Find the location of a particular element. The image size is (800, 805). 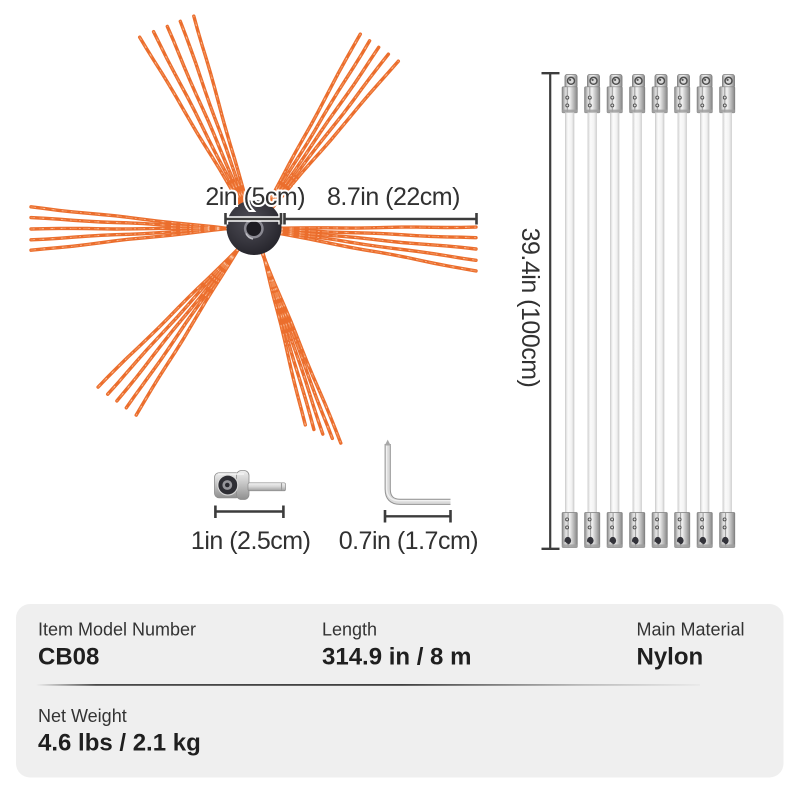

svg-text: 2in (5cm) is located at coordinates (255, 197).